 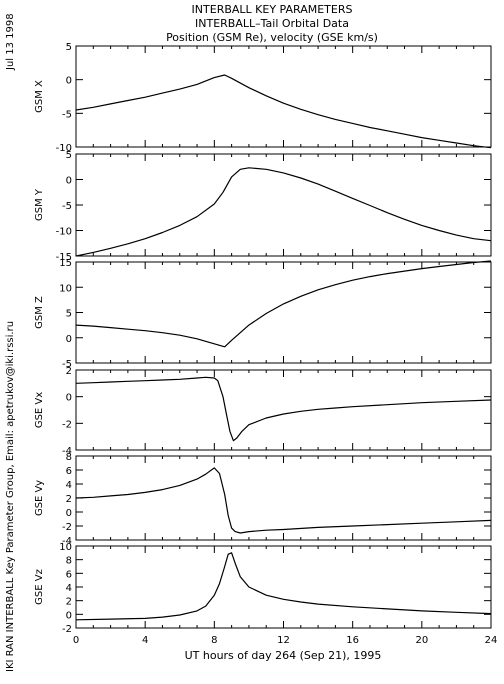 I want to click on x-tick-label: 20, so click(x=421, y=640).